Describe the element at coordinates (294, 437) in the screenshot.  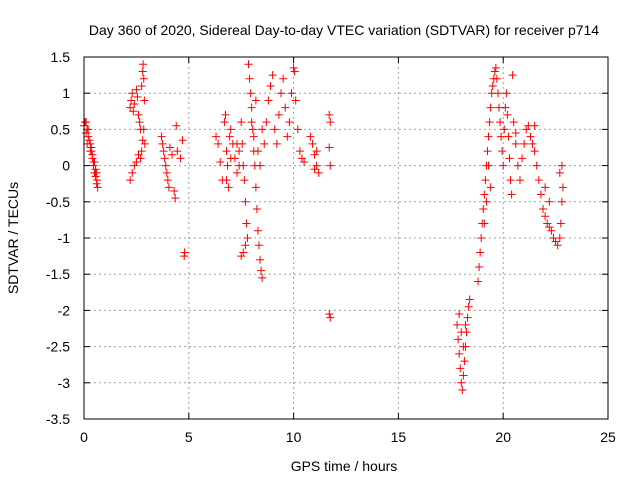
I see `x-tick-label: 10` at that location.